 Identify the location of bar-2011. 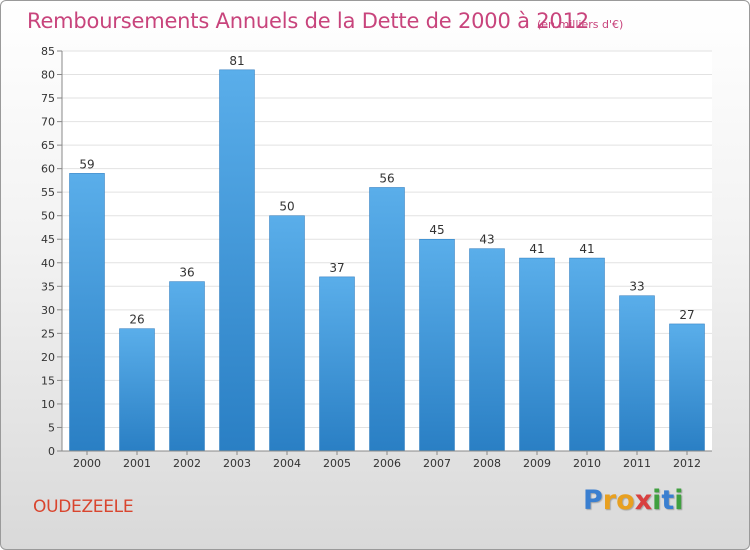
(637, 373).